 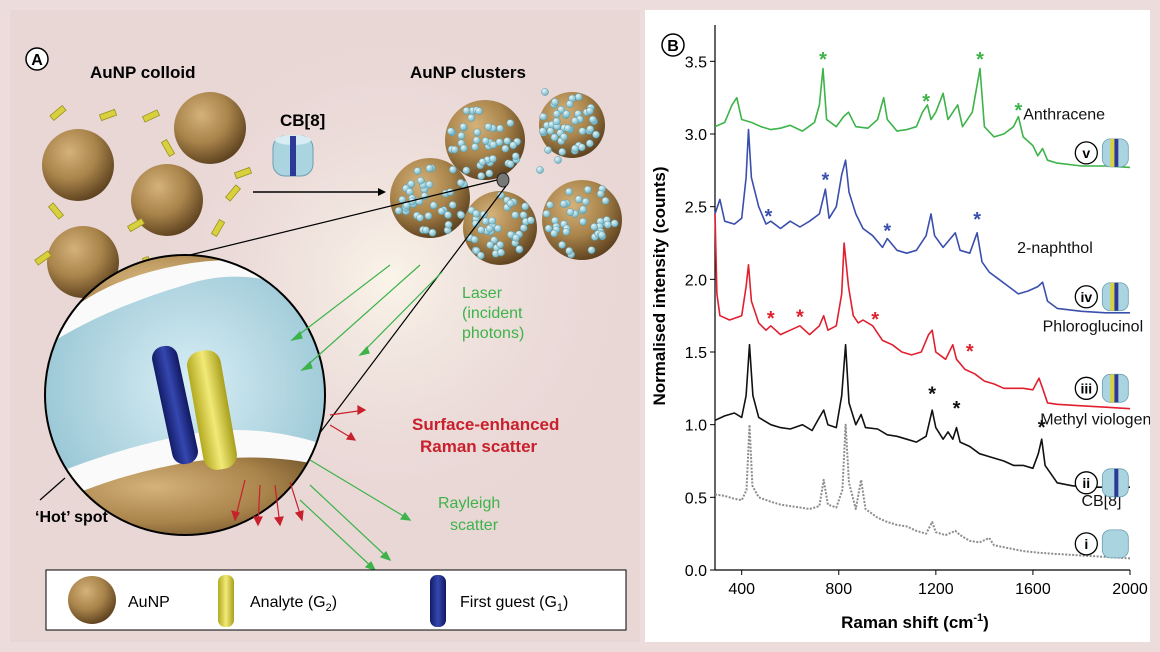 I want to click on panel-b-label-circle, so click(x=673, y=45).